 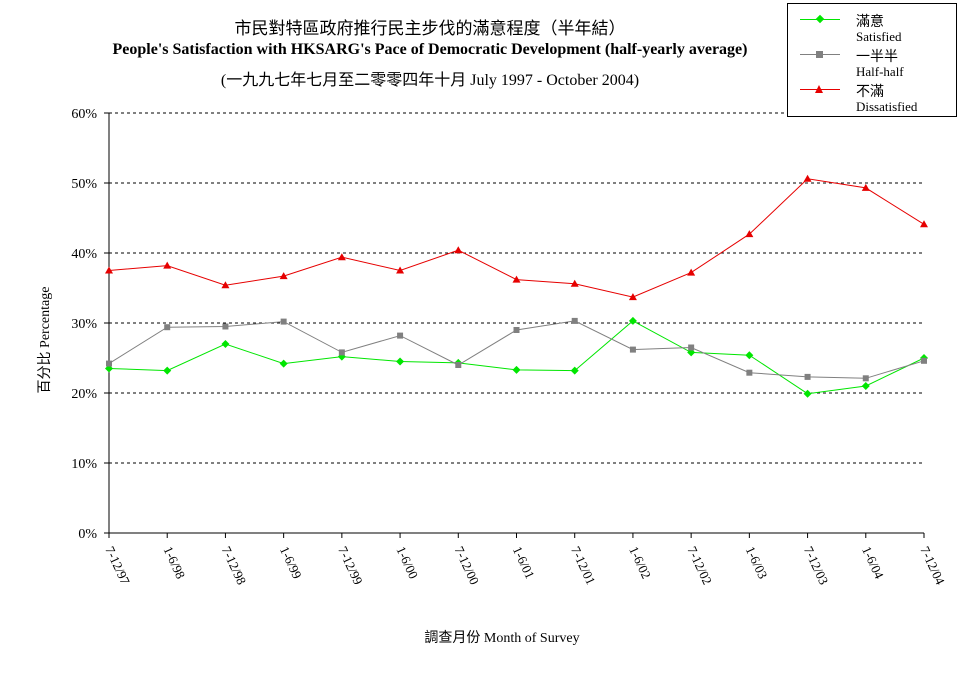 What do you see at coordinates (583, 565) in the screenshot?
I see `x-tick-label: 7-12/01` at bounding box center [583, 565].